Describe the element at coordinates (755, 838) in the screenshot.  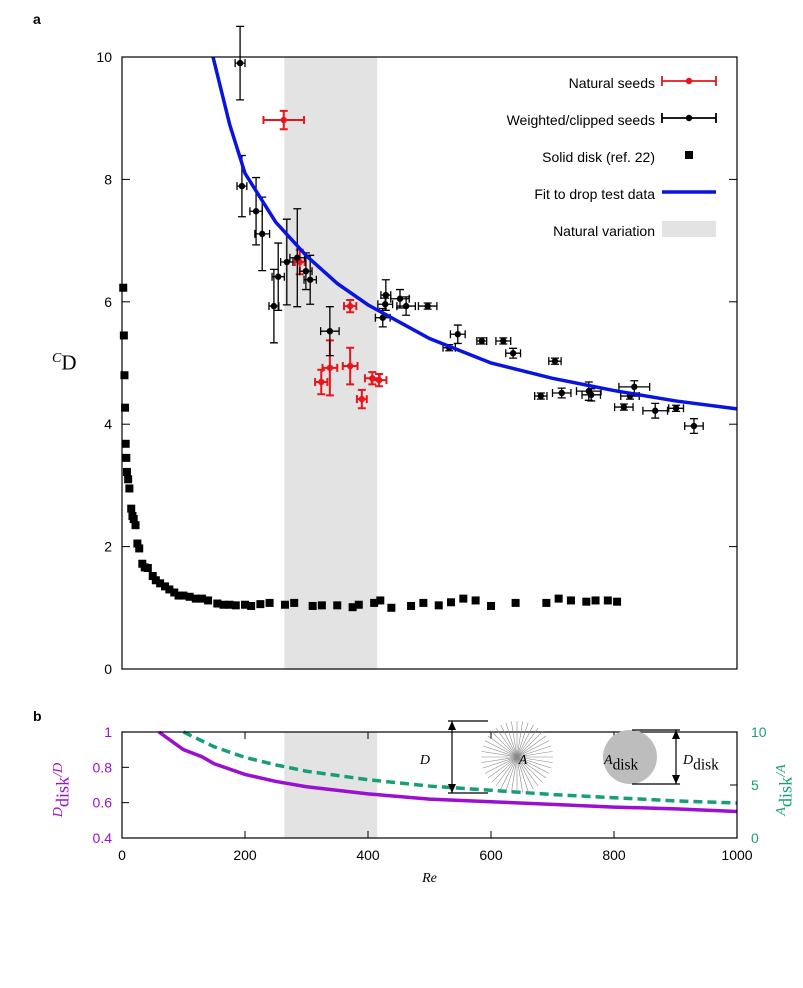
I see `y2-tick-label: 0` at that location.